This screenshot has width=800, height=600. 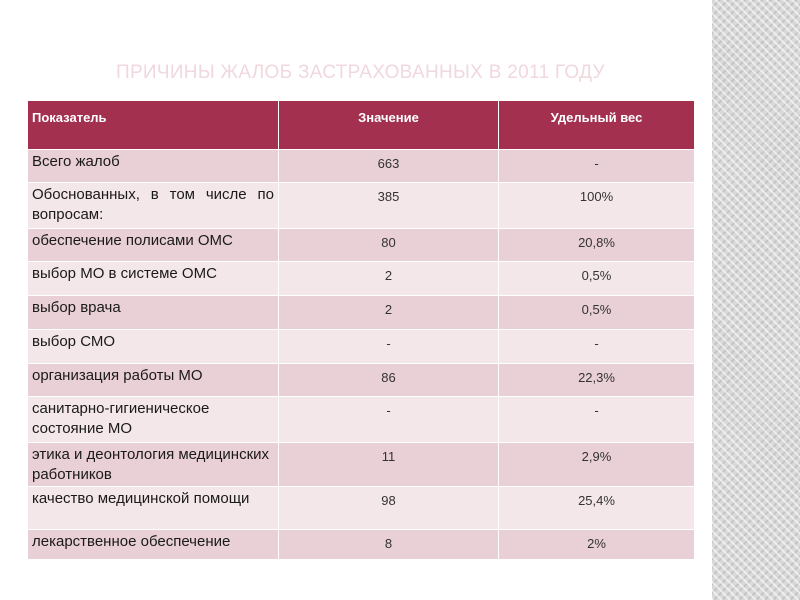 I want to click on row-label: обеспечение полисами ОМС, so click(x=153, y=245).